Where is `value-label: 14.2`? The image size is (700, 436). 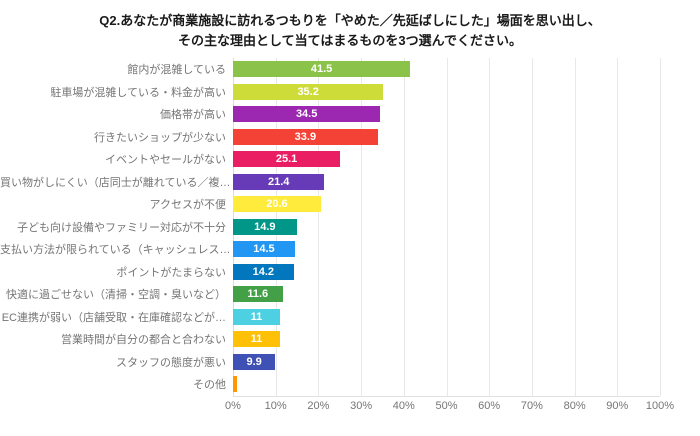
value-label: 14.2 is located at coordinates (263, 271).